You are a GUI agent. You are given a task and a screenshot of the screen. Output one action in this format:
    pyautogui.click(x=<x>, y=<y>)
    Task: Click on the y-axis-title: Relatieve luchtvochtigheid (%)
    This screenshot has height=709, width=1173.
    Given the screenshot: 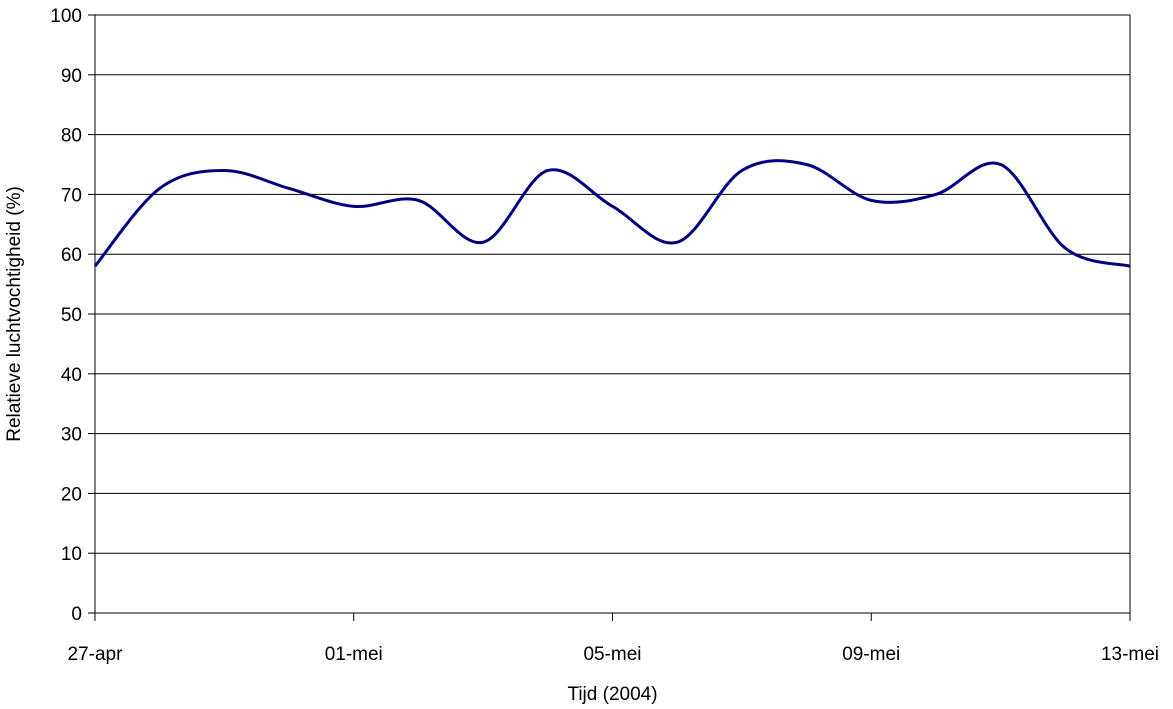 What is the action you would take?
    pyautogui.click(x=14, y=314)
    